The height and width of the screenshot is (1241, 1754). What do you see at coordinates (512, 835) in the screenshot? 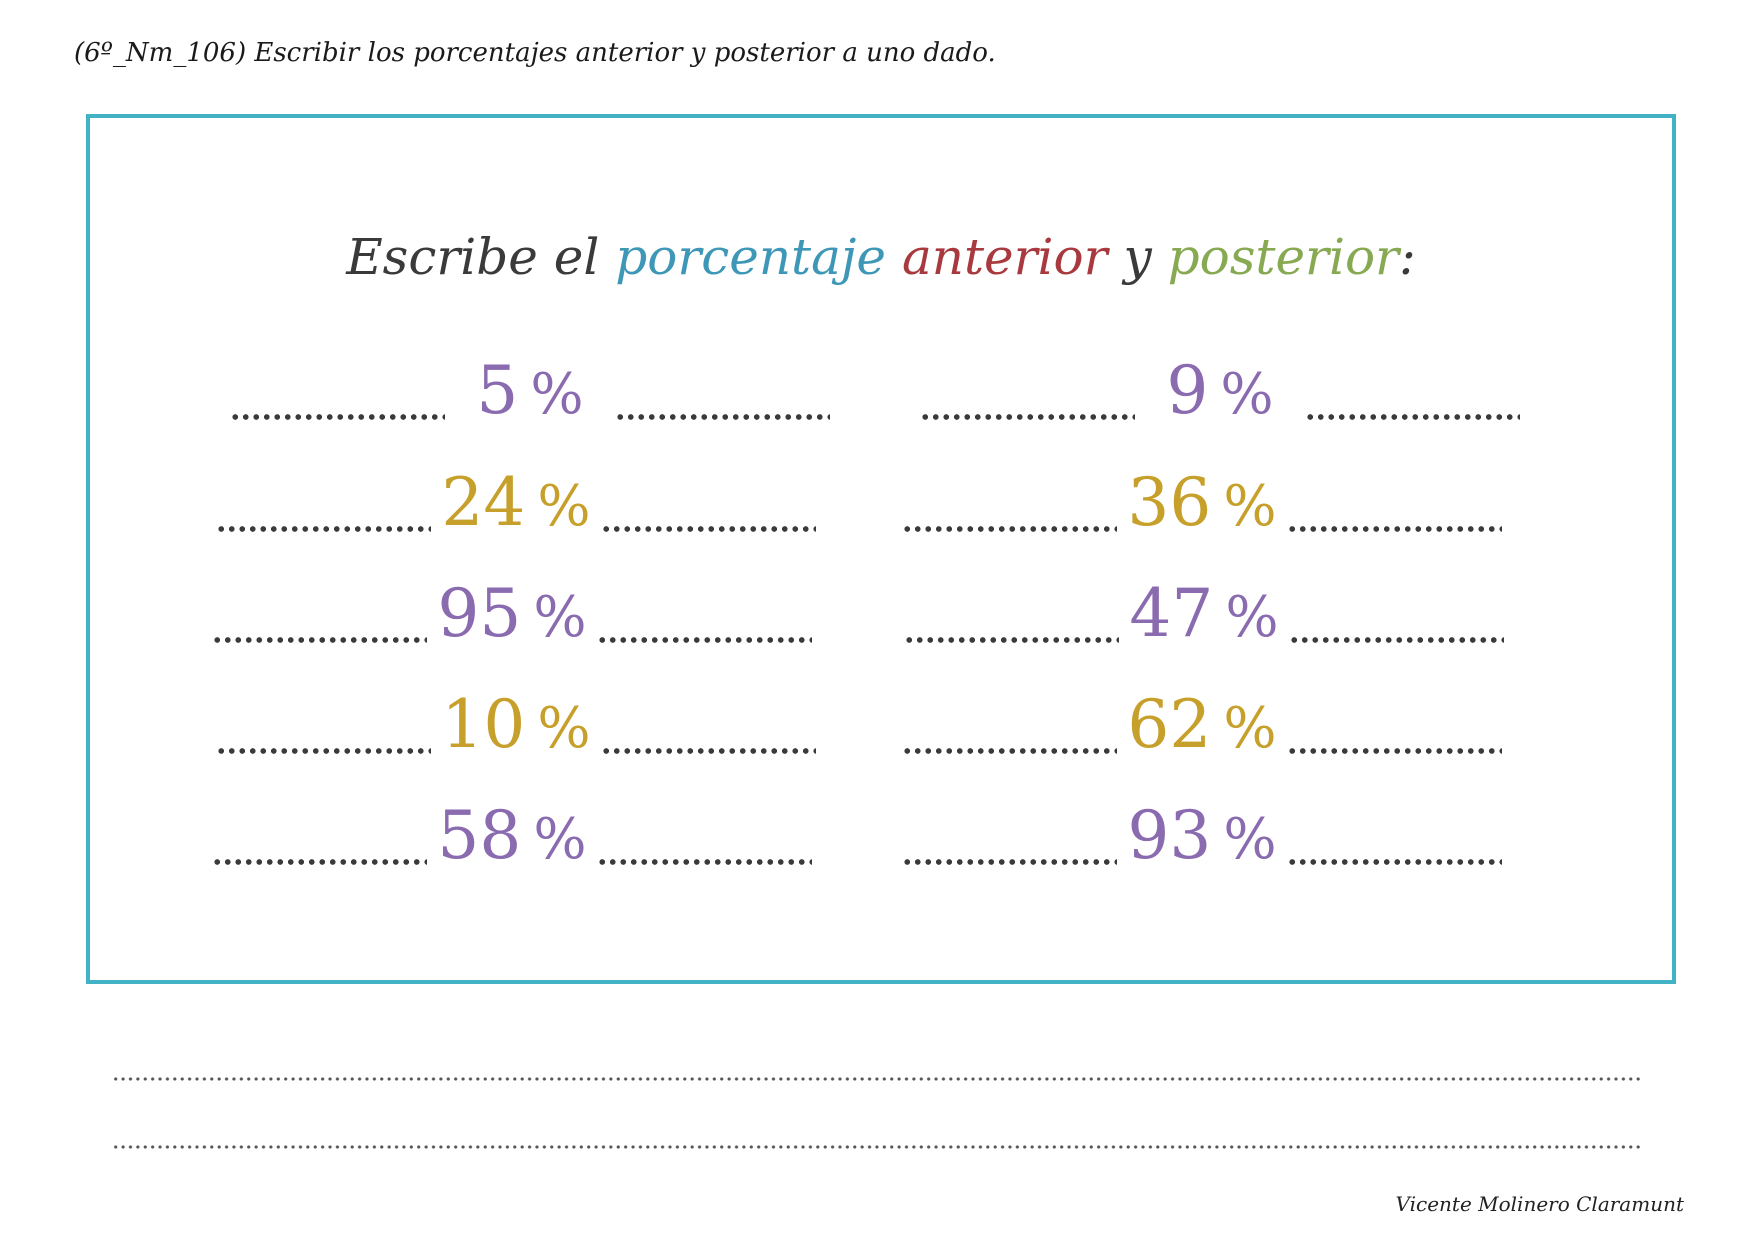
I see `percentage-value: 58%` at bounding box center [512, 835].